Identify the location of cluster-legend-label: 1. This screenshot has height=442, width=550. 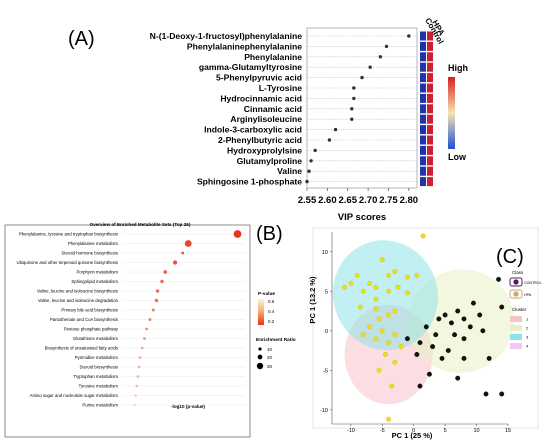
(527, 319).